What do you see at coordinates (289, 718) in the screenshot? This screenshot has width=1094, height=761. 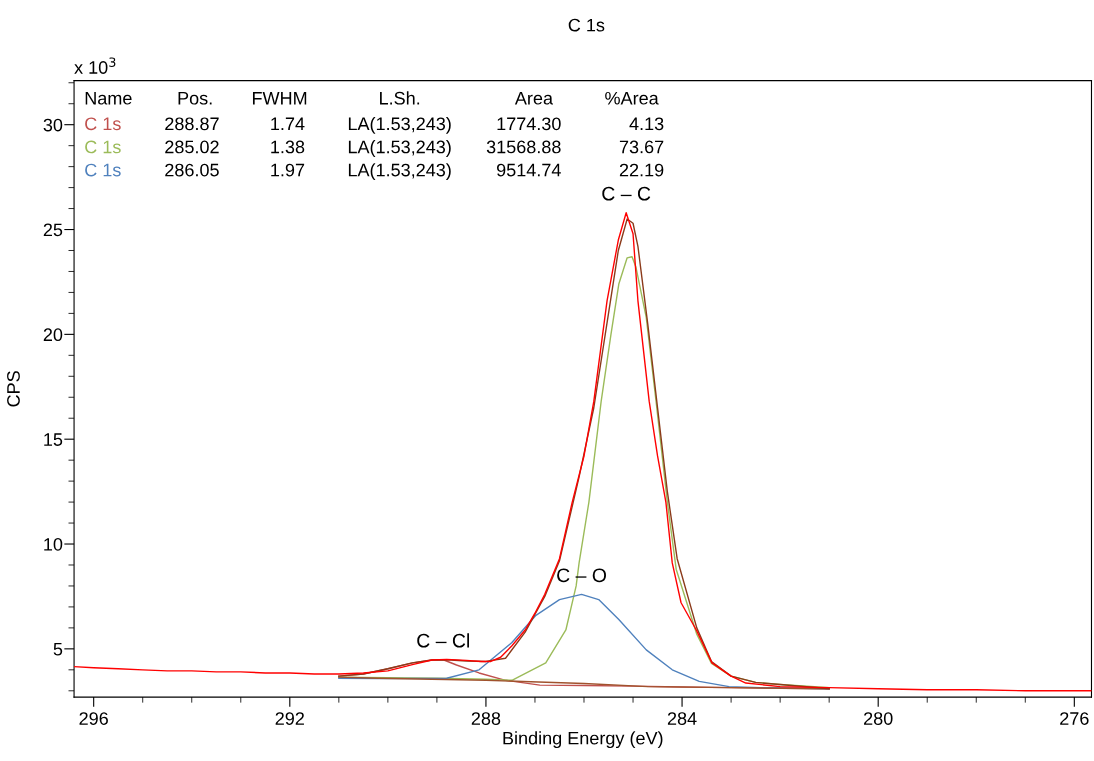 I see `x-tick-label: 292` at bounding box center [289, 718].